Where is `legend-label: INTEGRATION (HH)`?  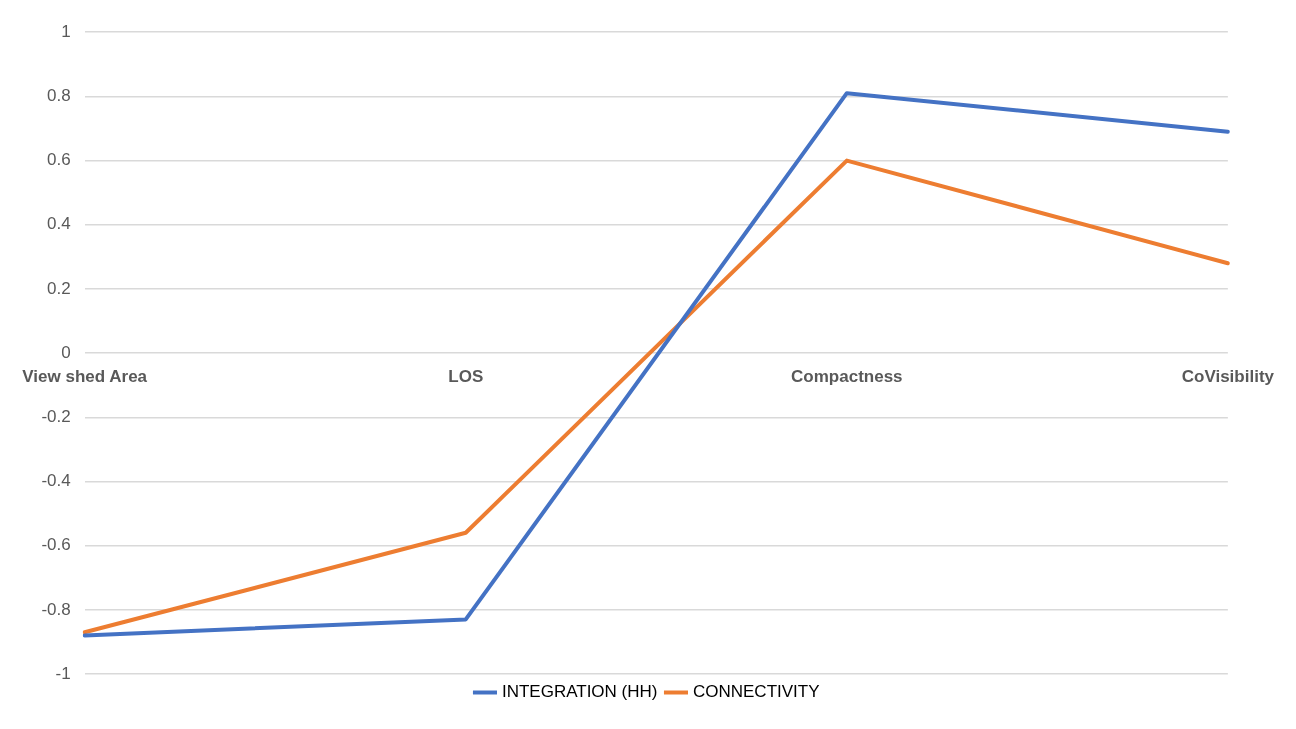
legend-label: INTEGRATION (HH) is located at coordinates (579, 692).